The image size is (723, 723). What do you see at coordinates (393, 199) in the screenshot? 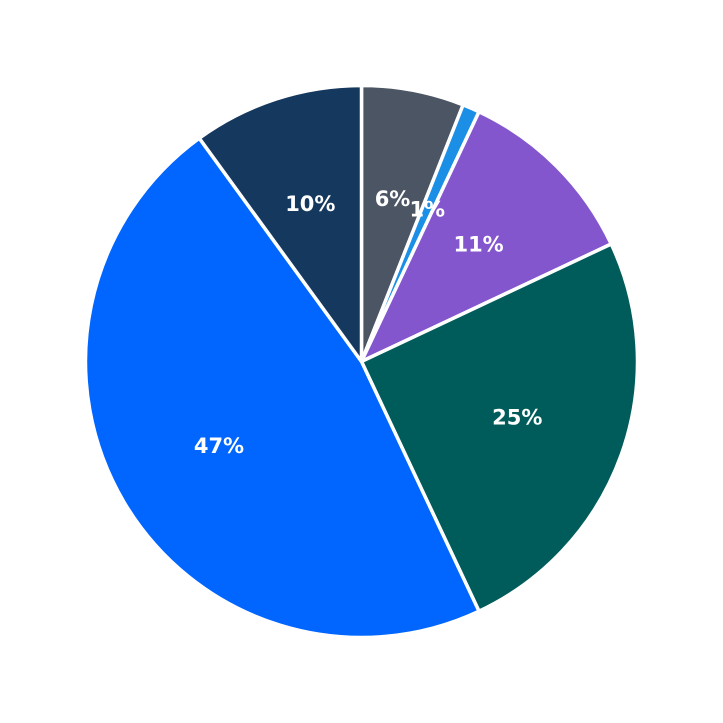
I see `pie-slice-label-0: 6%` at bounding box center [393, 199].